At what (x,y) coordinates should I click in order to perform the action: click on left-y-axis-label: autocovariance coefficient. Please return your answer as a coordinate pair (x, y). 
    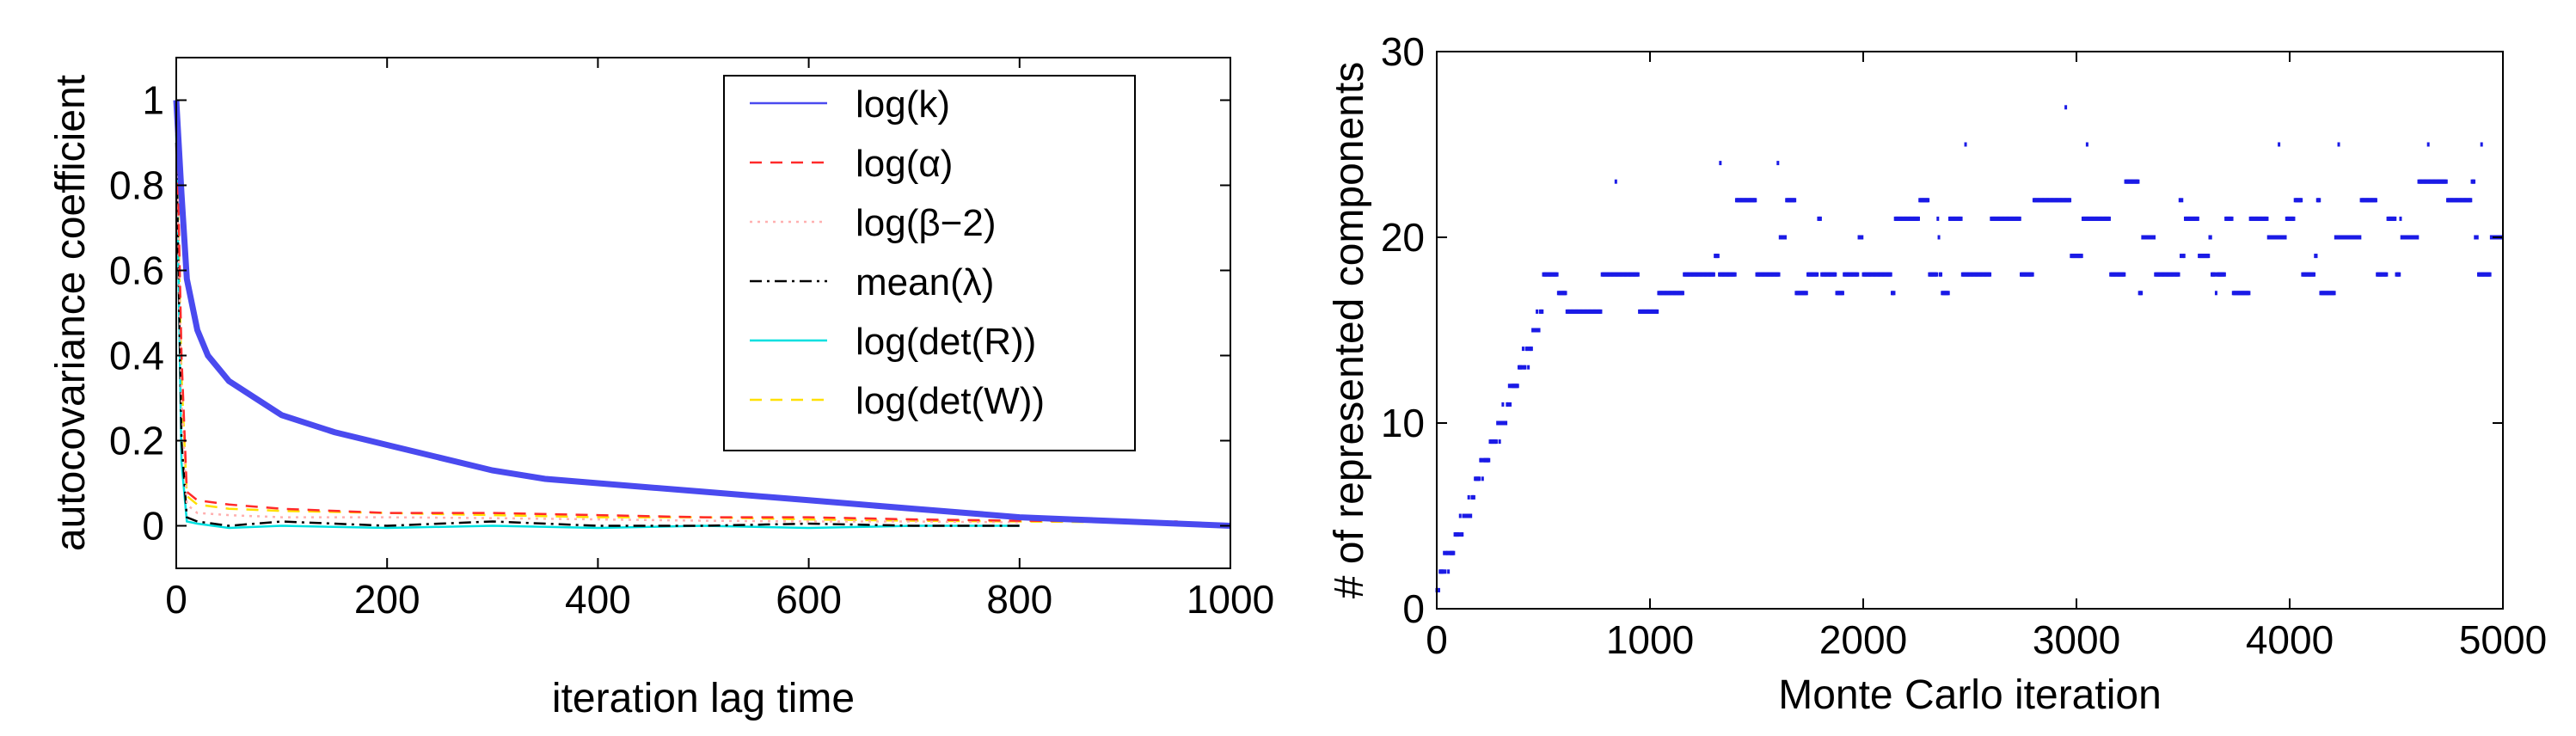
    Looking at the image, I should click on (71, 313).